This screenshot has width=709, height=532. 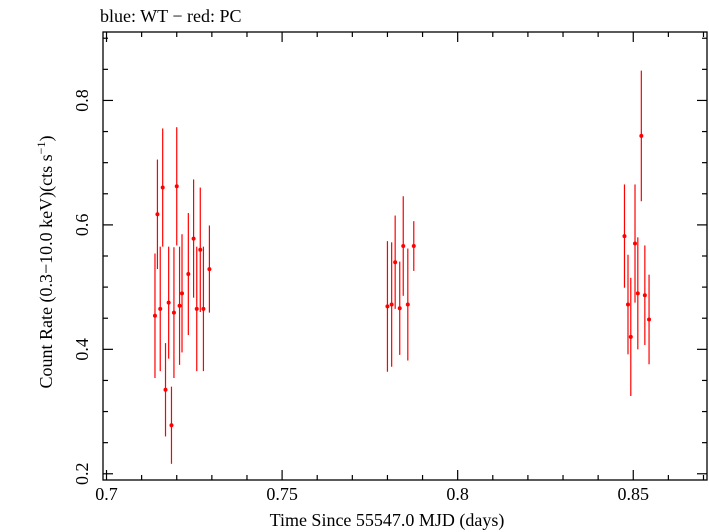 What do you see at coordinates (457, 494) in the screenshot?
I see `x-tick-label: 0.8` at bounding box center [457, 494].